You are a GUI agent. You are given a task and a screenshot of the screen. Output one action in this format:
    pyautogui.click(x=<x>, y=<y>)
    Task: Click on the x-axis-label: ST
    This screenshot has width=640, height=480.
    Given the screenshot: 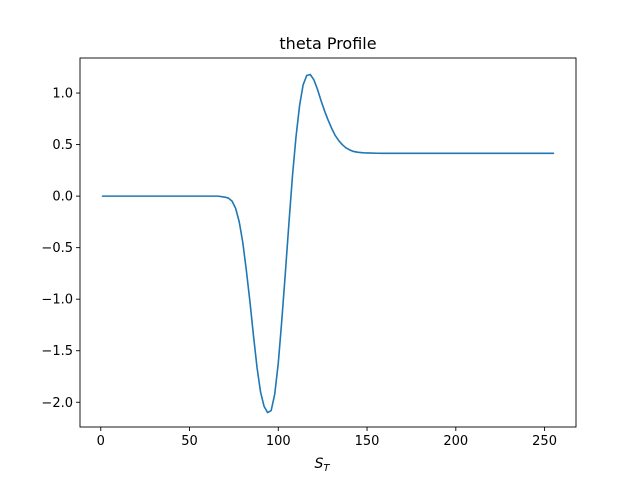 What is the action you would take?
    pyautogui.click(x=323, y=465)
    